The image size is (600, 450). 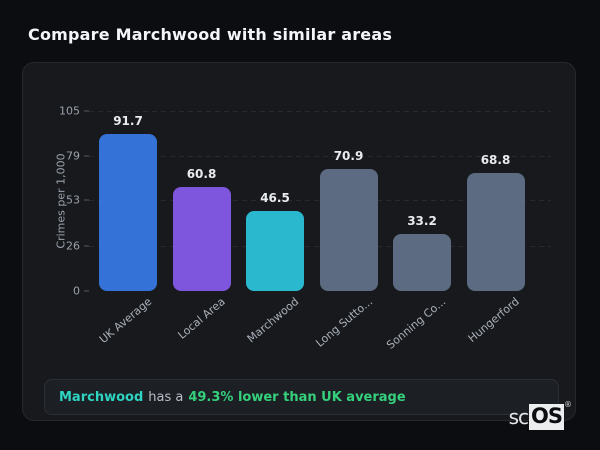 What do you see at coordinates (166, 397) in the screenshot?
I see `note-connector: has a` at bounding box center [166, 397].